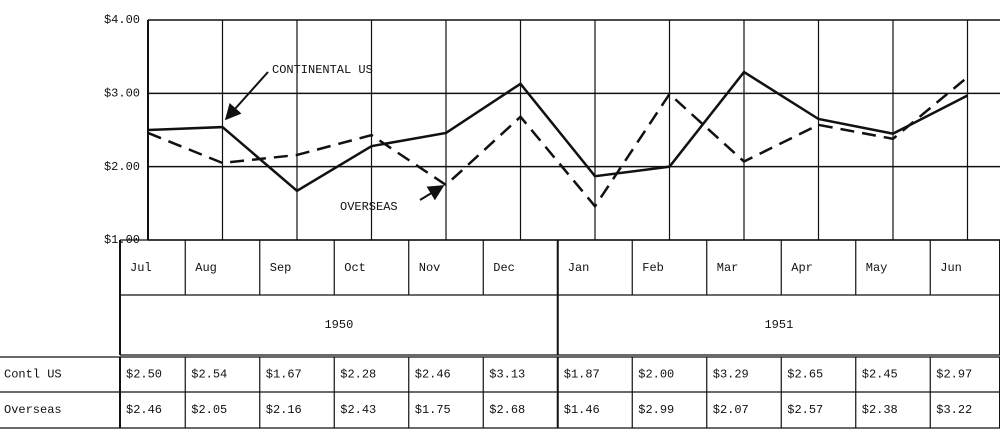  I want to click on y-tick-label: $4.00, so click(122, 20).